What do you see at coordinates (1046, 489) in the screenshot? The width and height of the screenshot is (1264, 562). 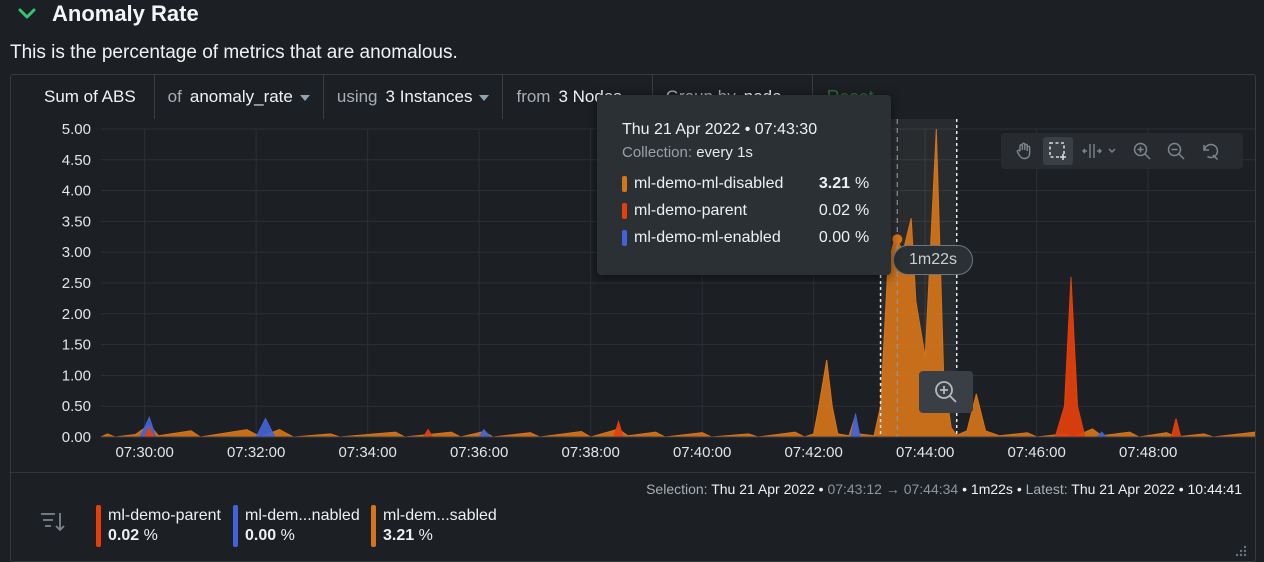 I see `latest-label: Latest:` at bounding box center [1046, 489].